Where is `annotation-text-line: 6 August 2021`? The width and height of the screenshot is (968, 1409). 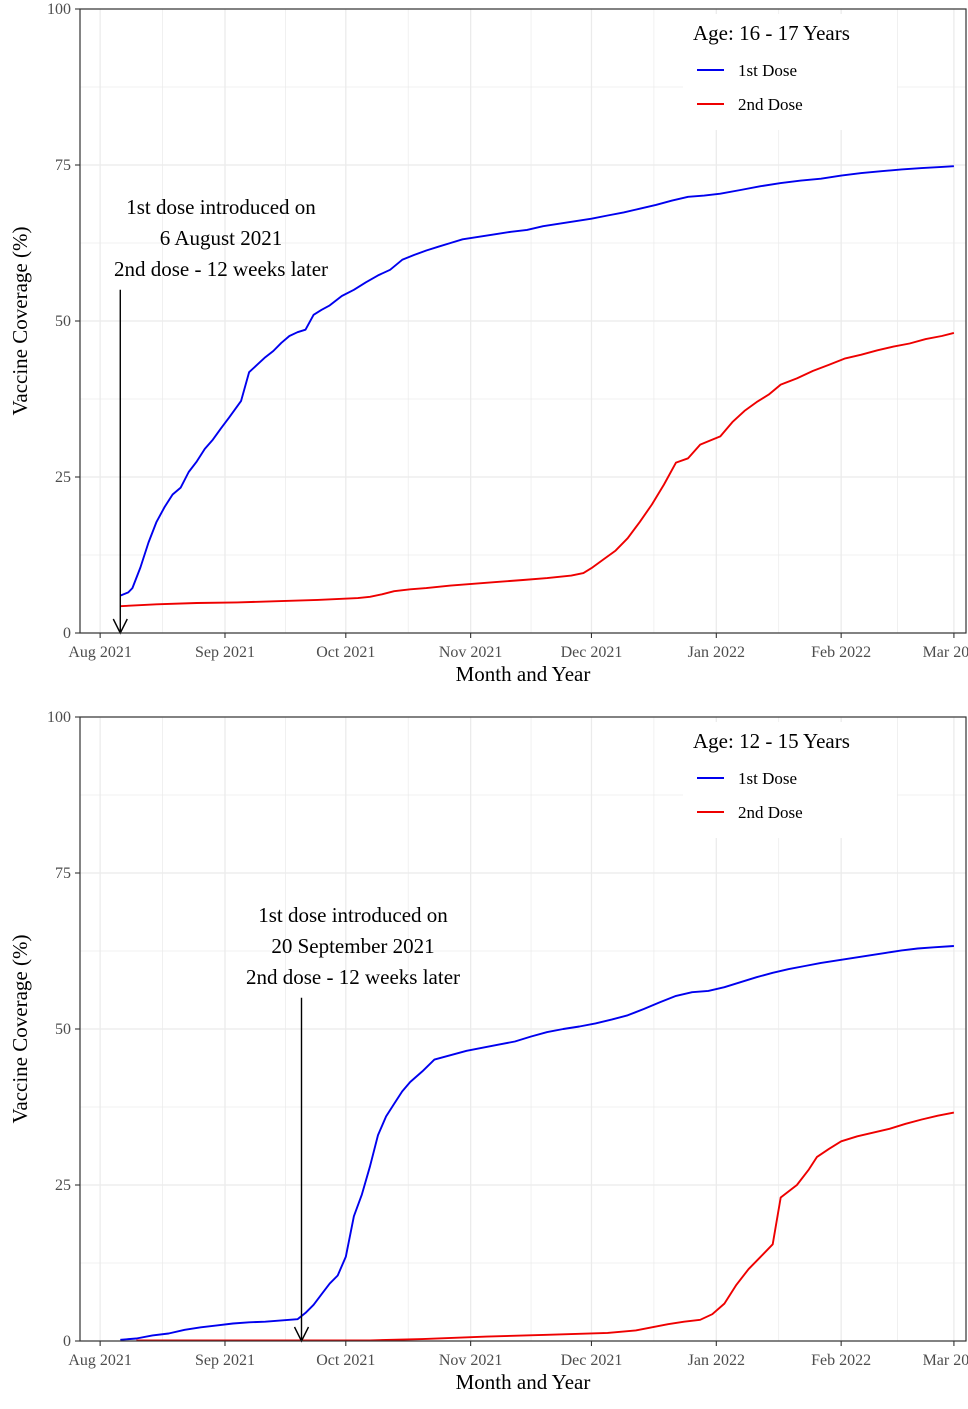 annotation-text-line: 6 August 2021 is located at coordinates (221, 238).